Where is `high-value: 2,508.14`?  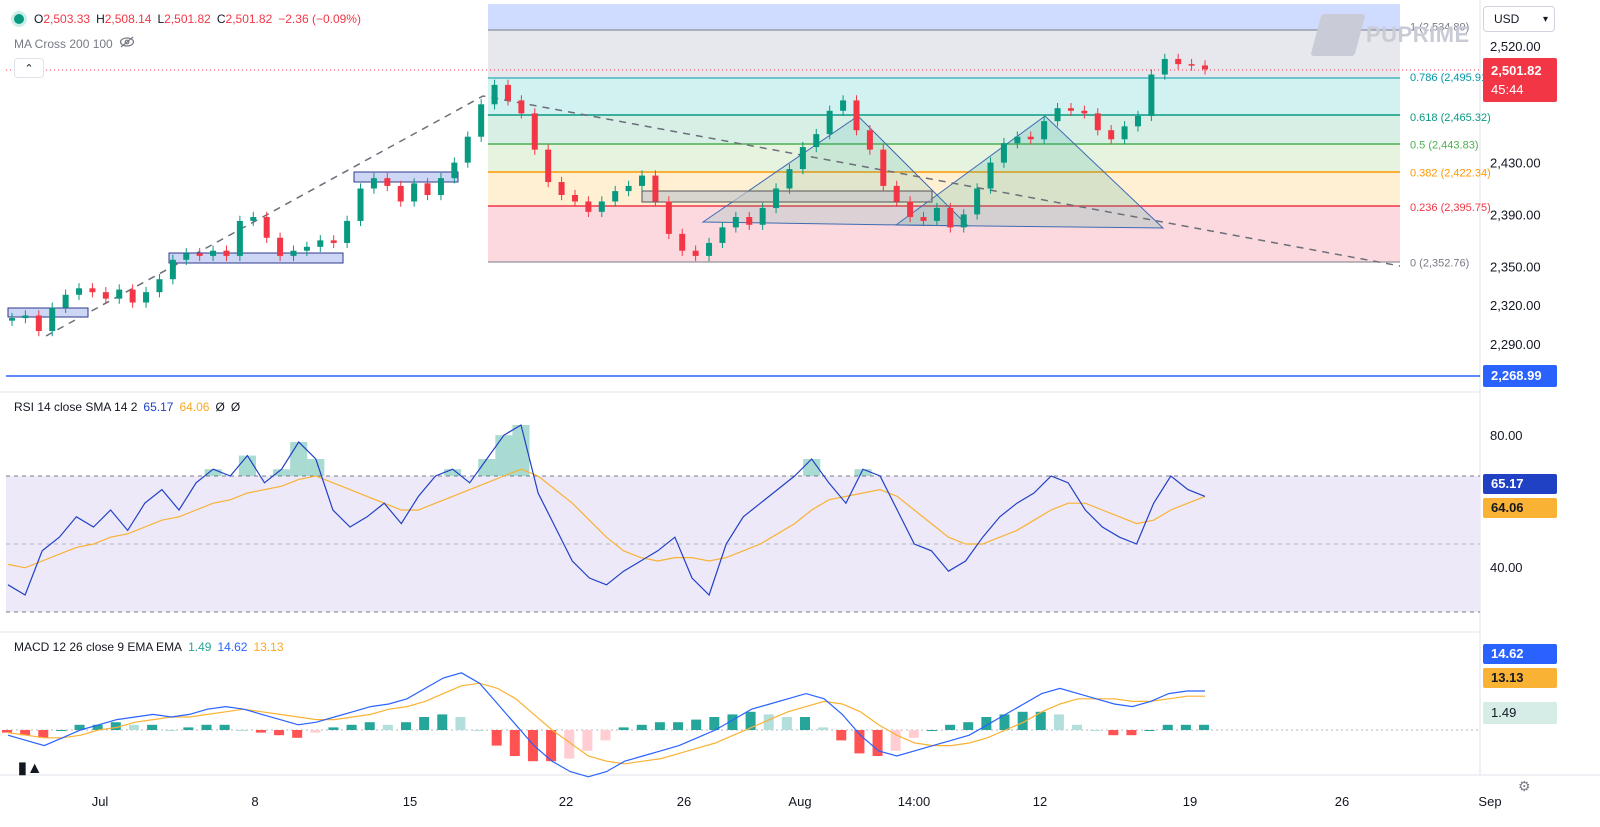 high-value: 2,508.14 is located at coordinates (128, 19).